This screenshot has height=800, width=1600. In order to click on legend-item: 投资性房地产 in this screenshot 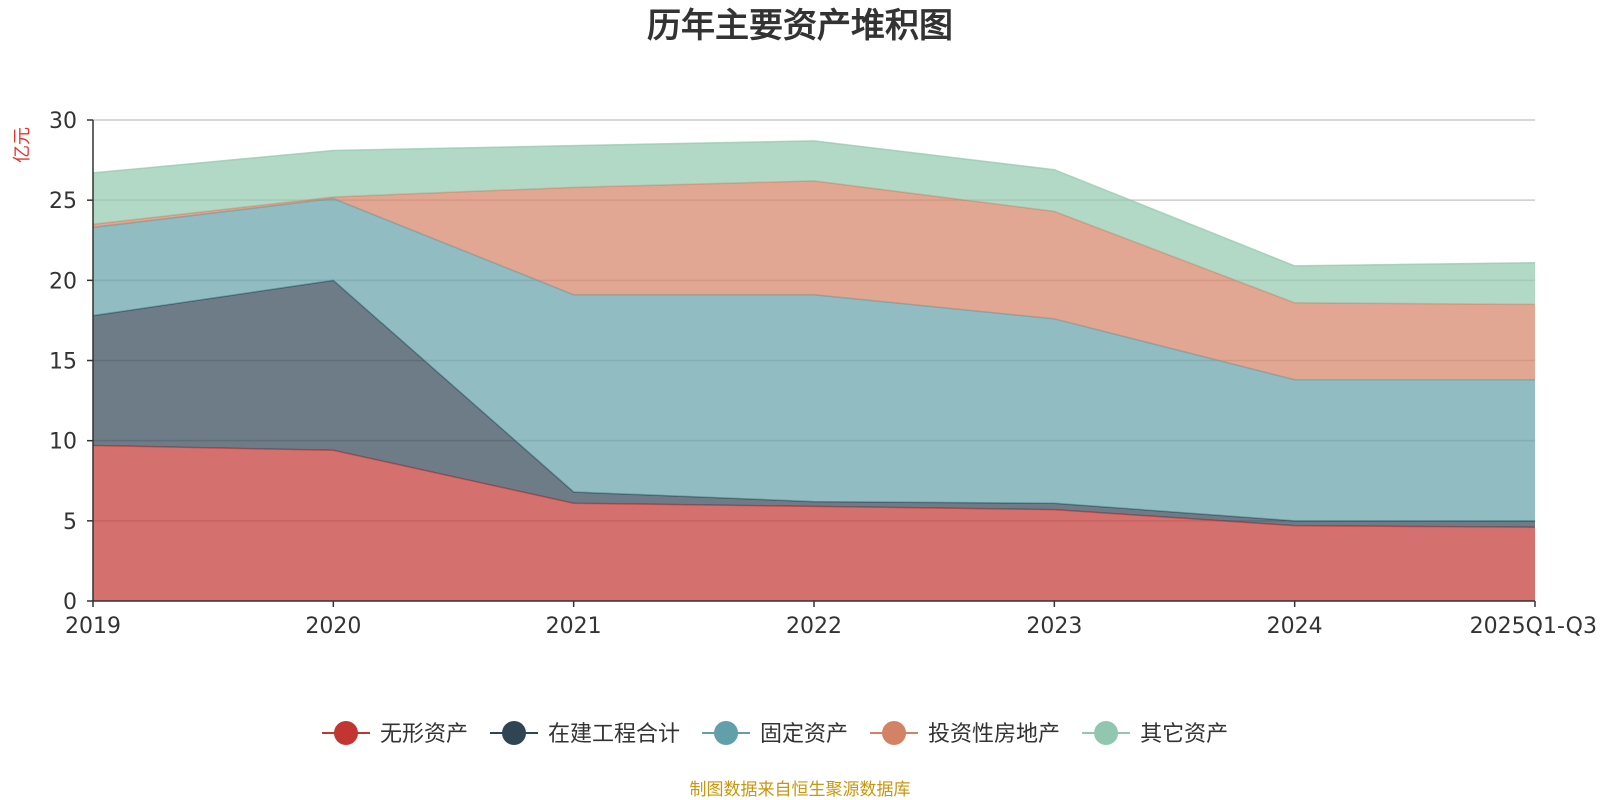, I will do `click(965, 734)`.